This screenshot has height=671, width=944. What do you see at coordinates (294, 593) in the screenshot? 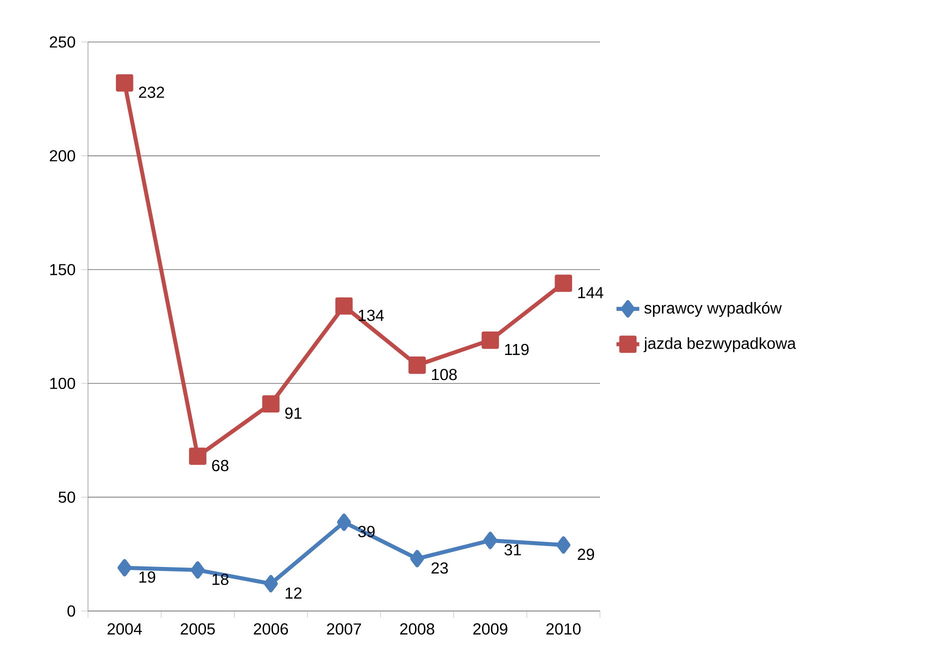
I see `data-label: 12` at bounding box center [294, 593].